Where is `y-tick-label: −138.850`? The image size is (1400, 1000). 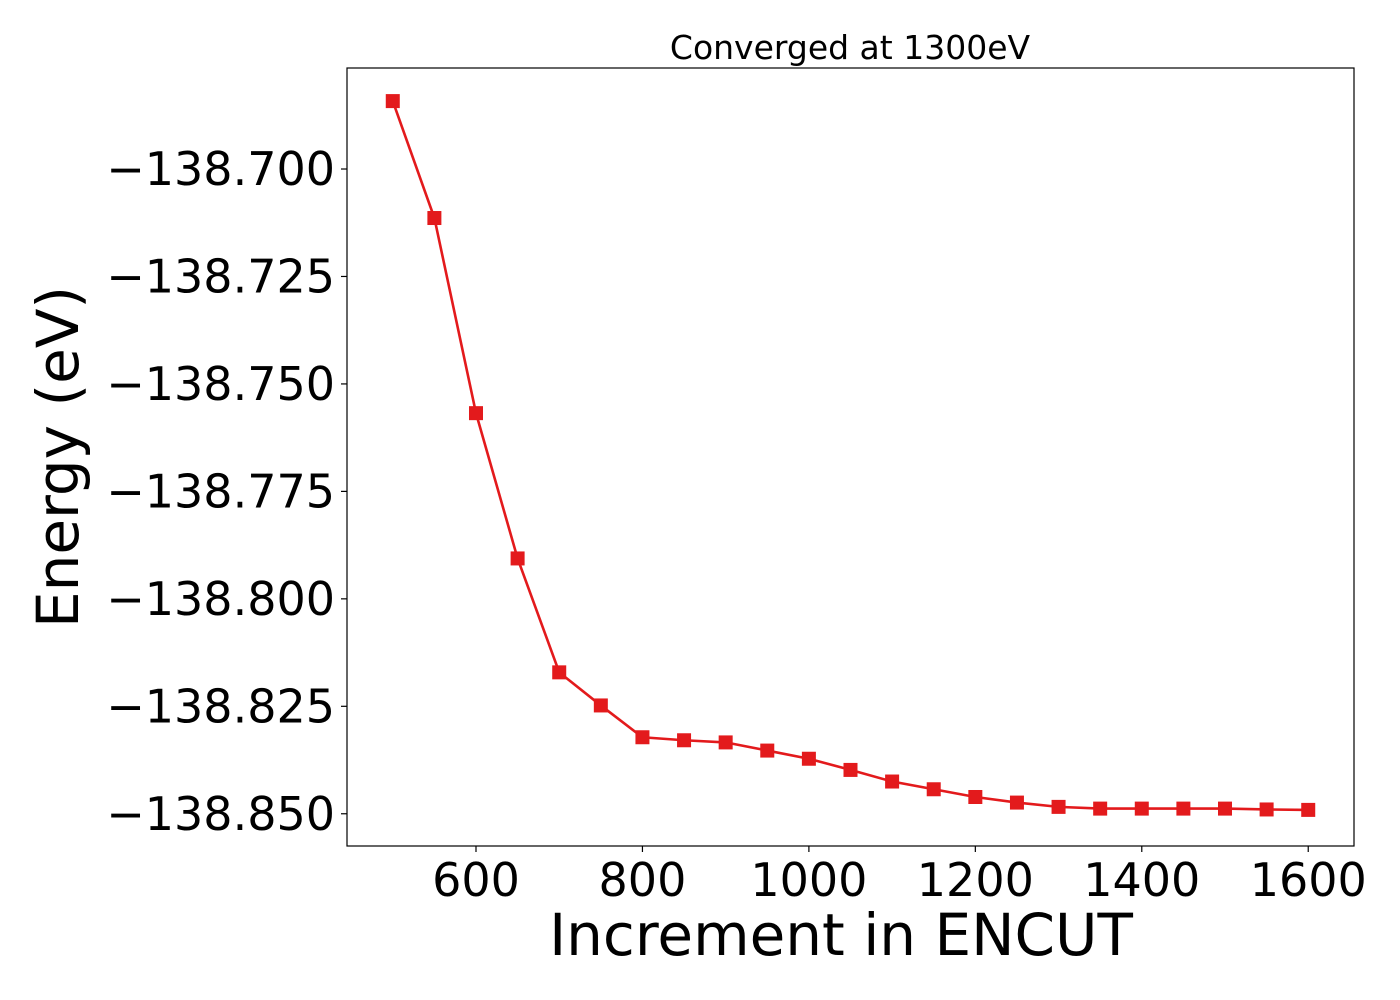
y-tick-label: −138.850 is located at coordinates (220, 814).